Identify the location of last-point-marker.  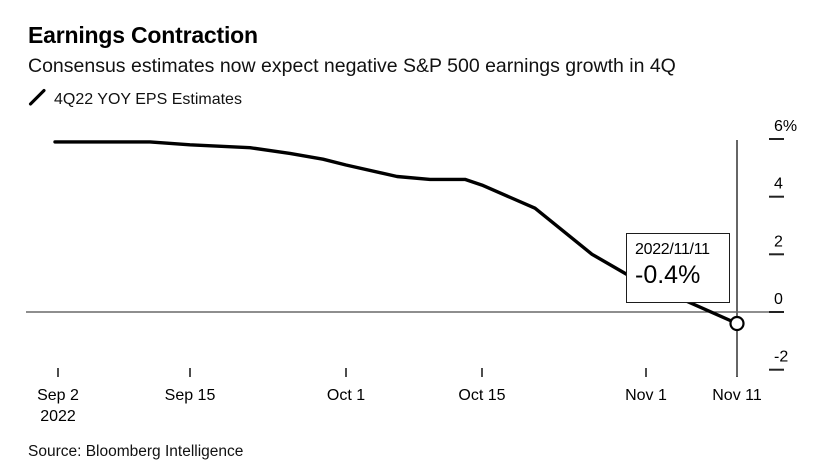
(737, 323).